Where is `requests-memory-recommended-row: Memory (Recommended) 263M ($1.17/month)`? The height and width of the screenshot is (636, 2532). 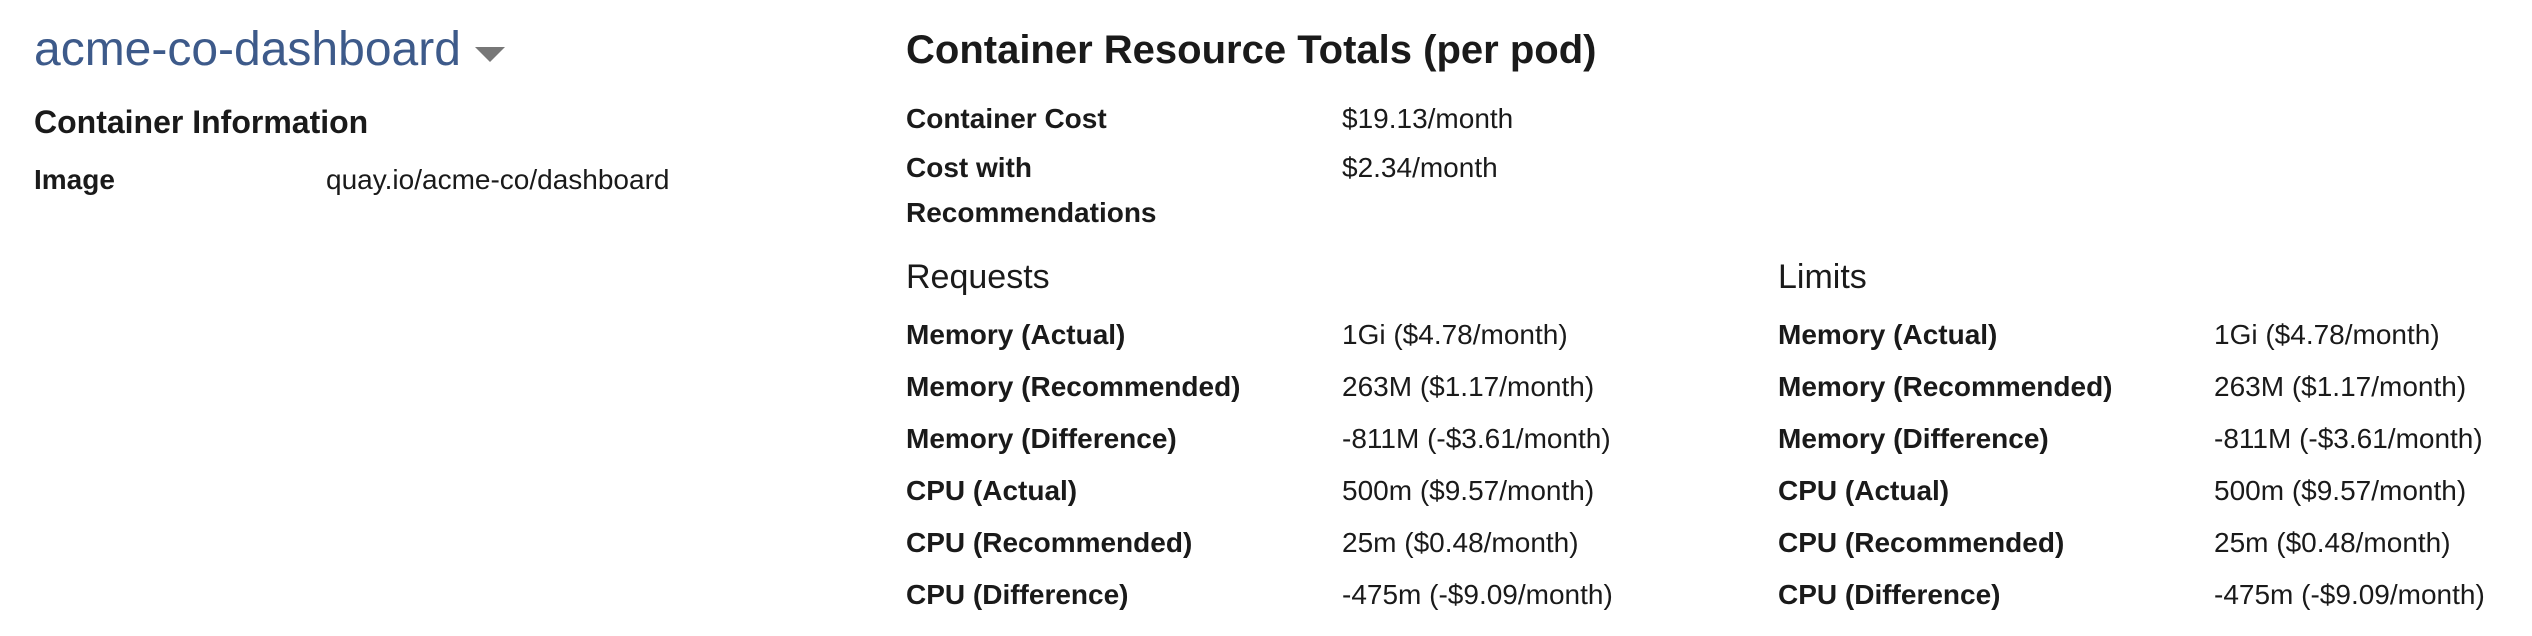 requests-memory-recommended-row: Memory (Recommended) 263M ($1.17/month) is located at coordinates (1342, 387).